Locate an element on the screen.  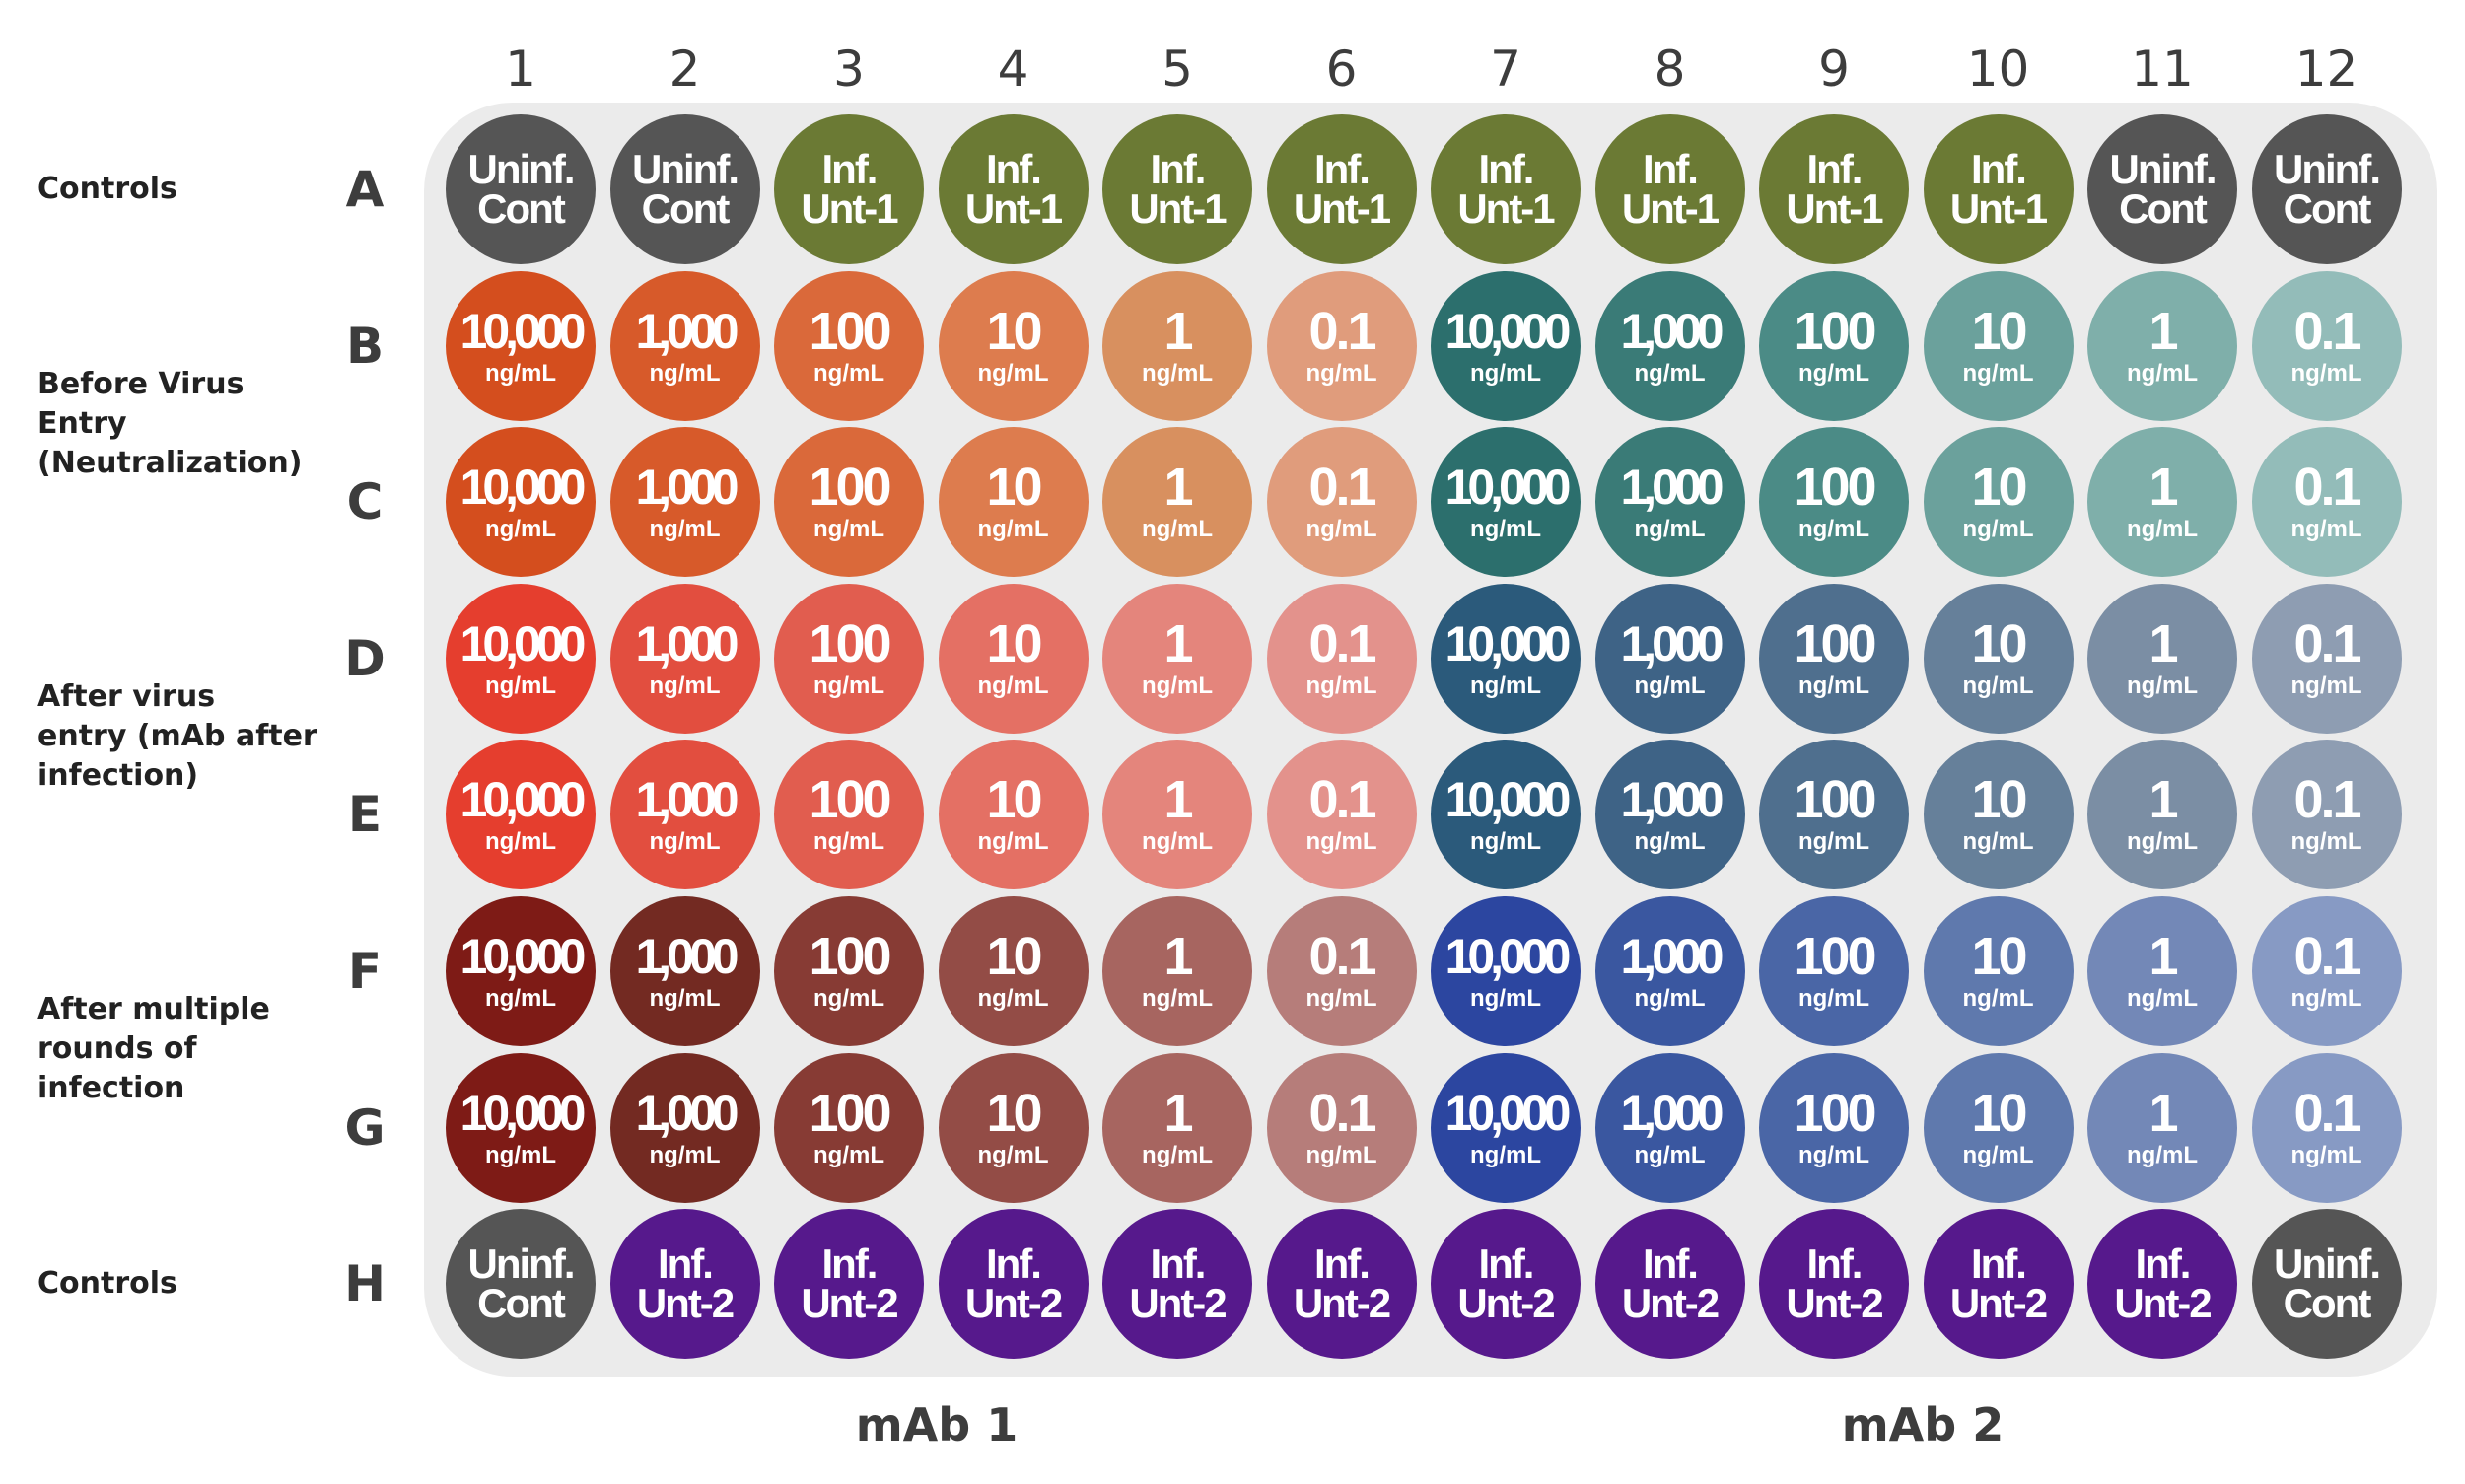
well-E7: 10,000 ng/mL is located at coordinates (1506, 815).